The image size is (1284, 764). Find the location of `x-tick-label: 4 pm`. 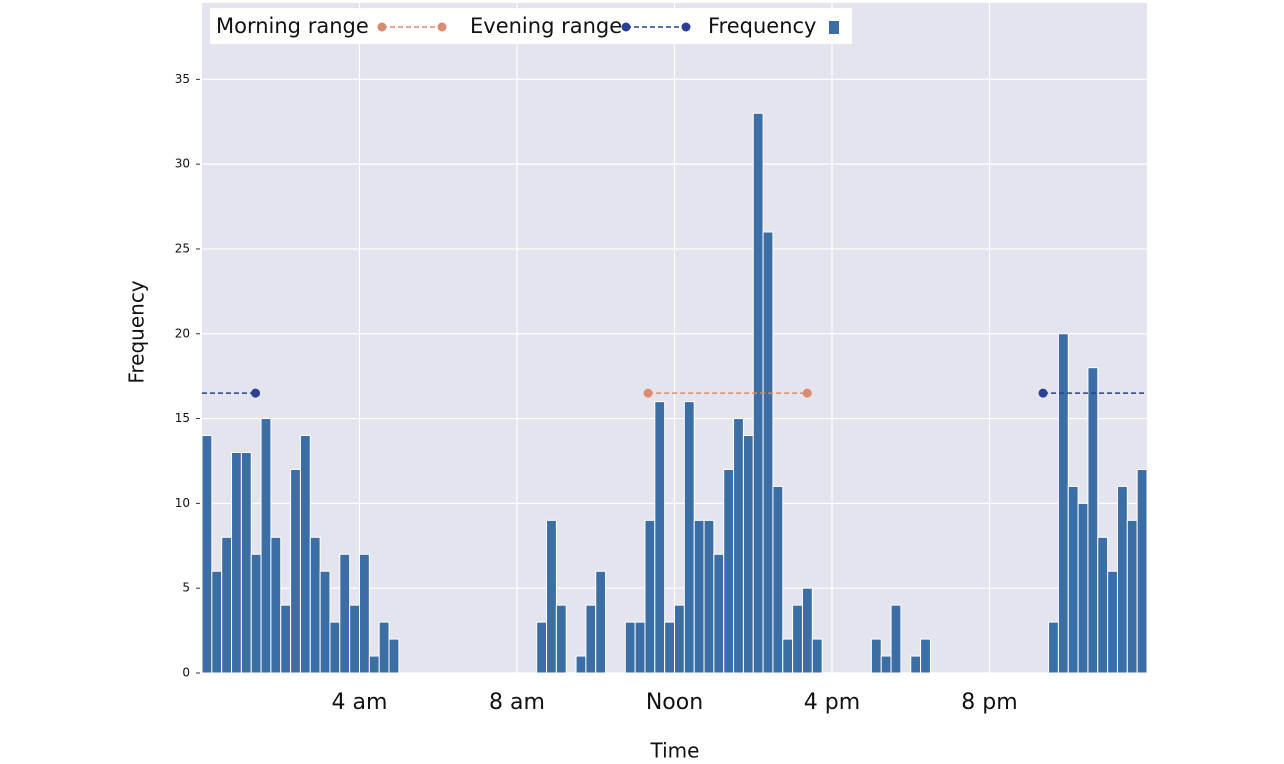

x-tick-label: 4 pm is located at coordinates (832, 702).